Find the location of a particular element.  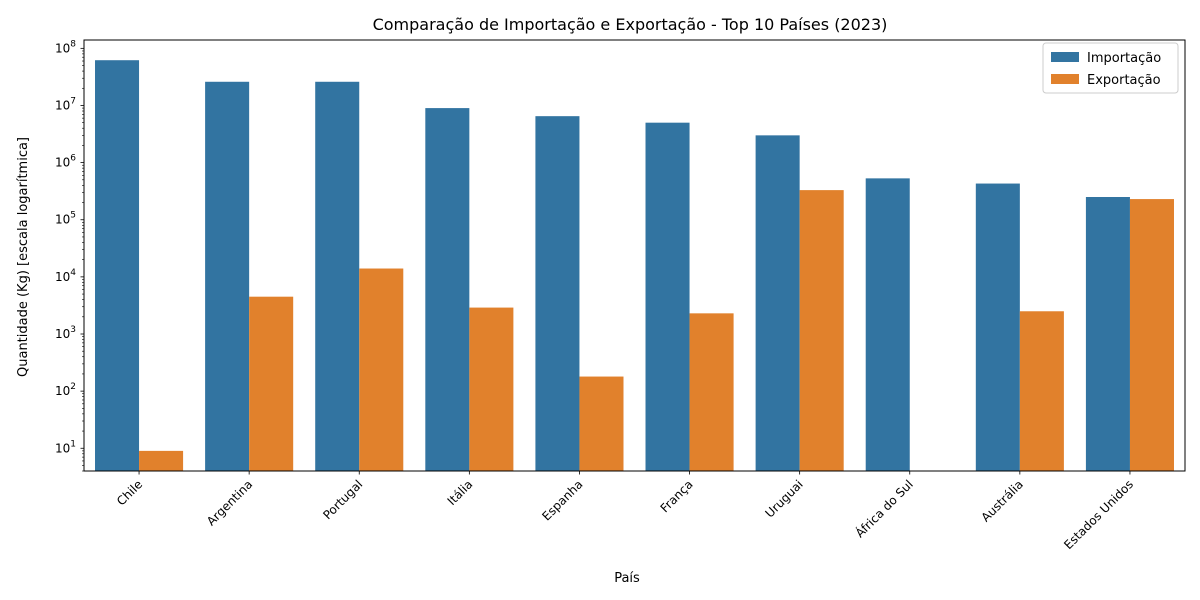

x-tick-label: Chile is located at coordinates (129, 492).